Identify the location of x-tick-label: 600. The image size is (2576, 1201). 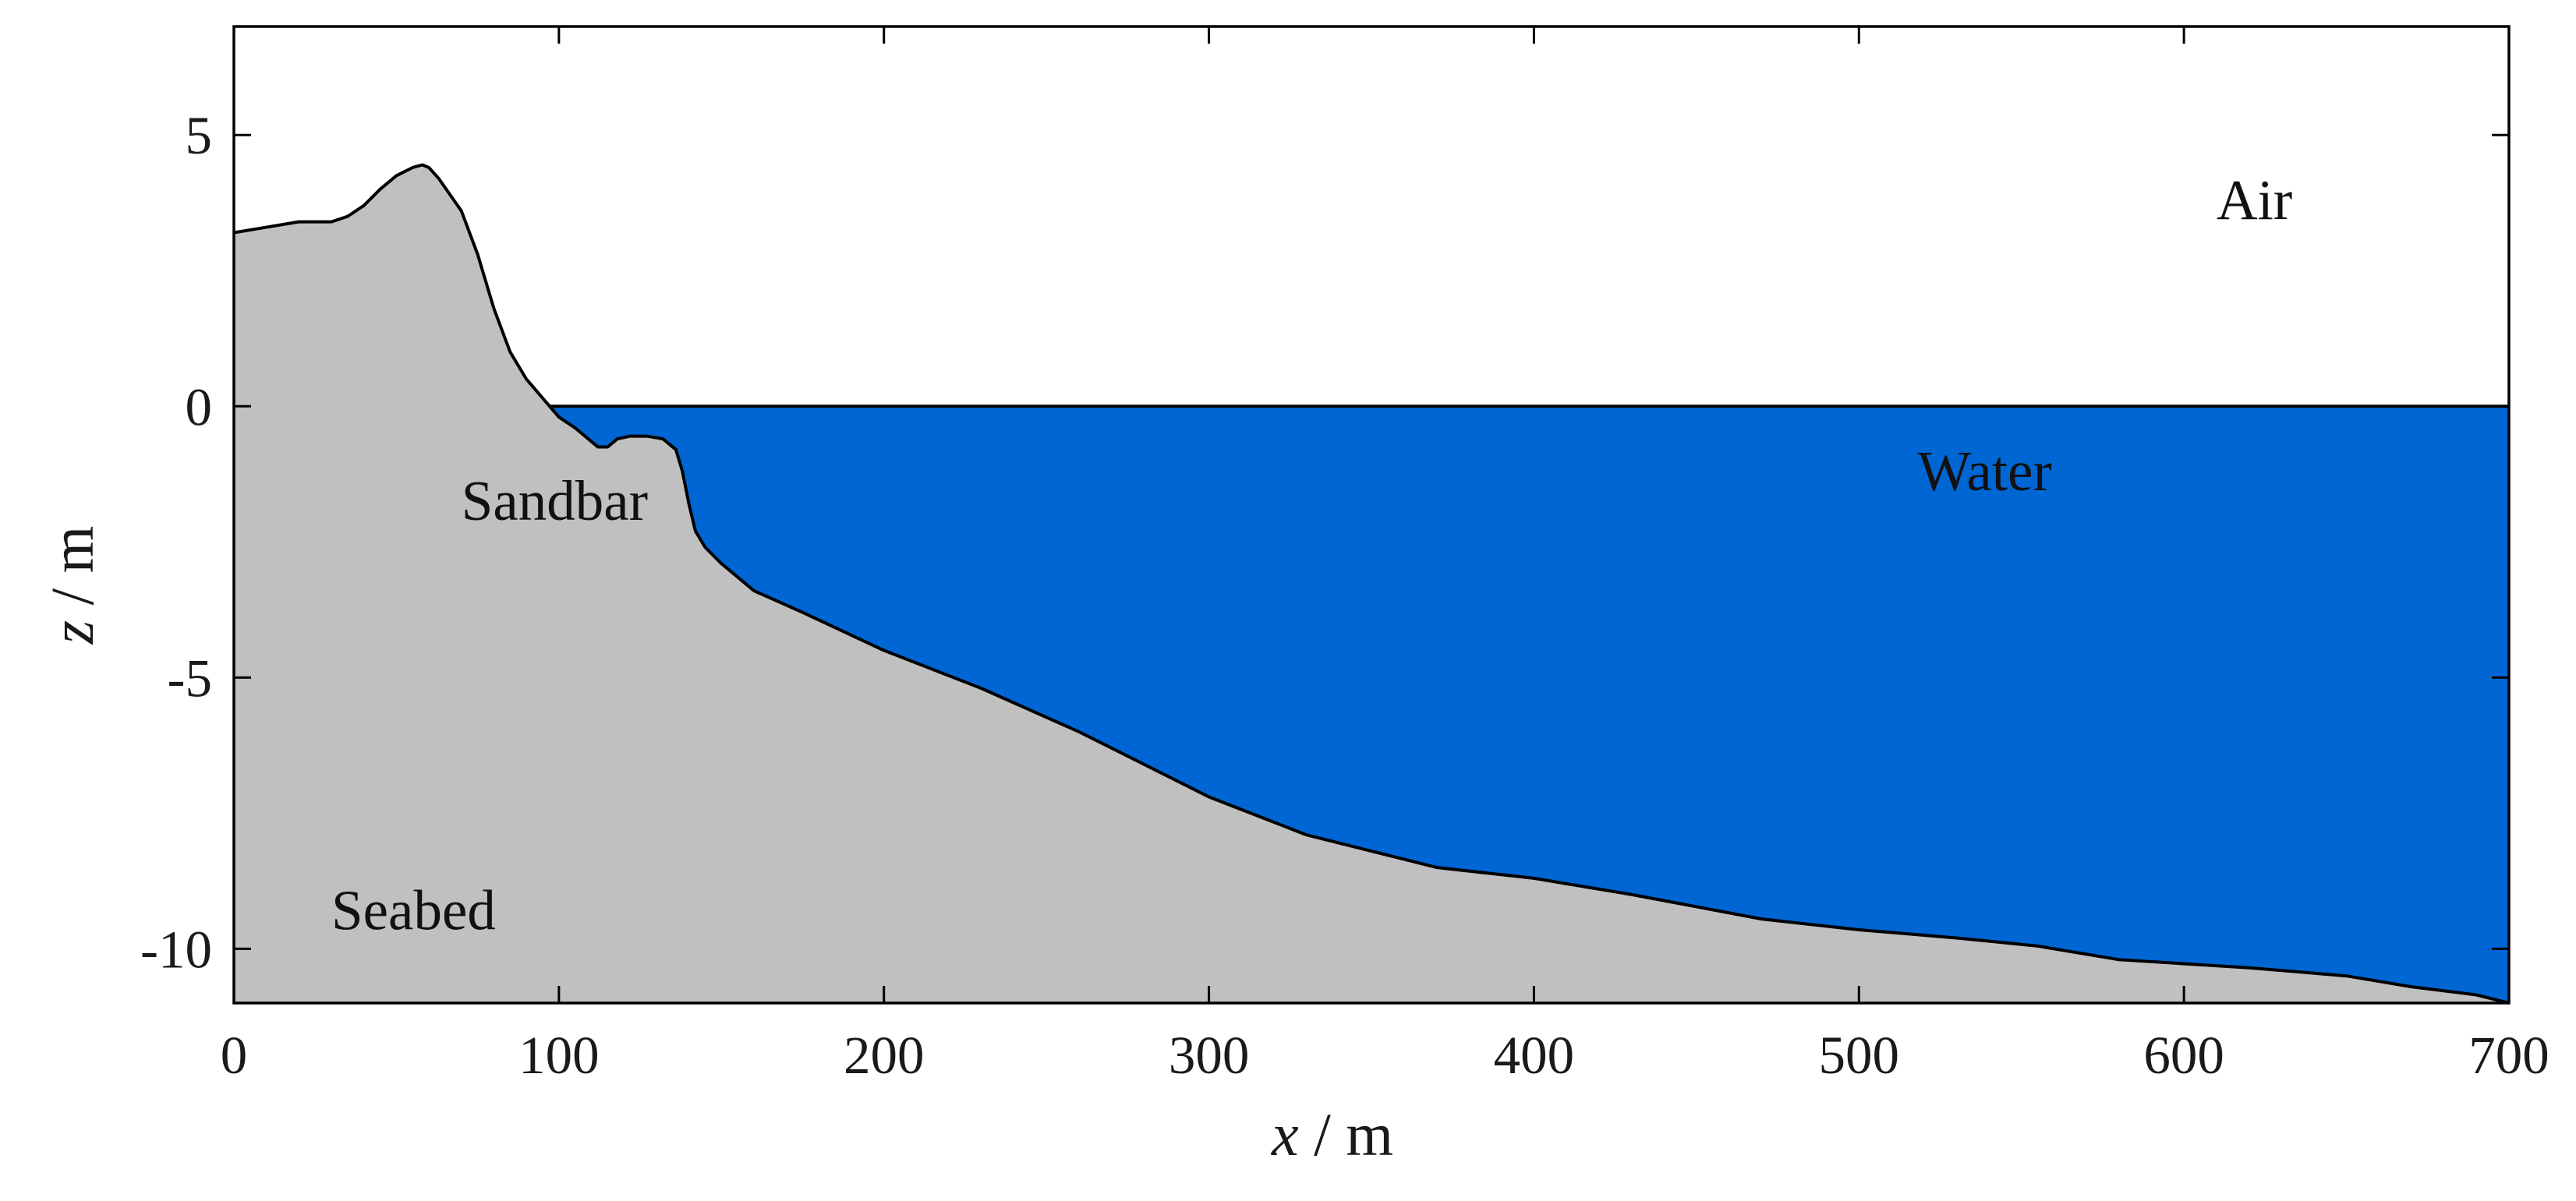
(2183, 1055).